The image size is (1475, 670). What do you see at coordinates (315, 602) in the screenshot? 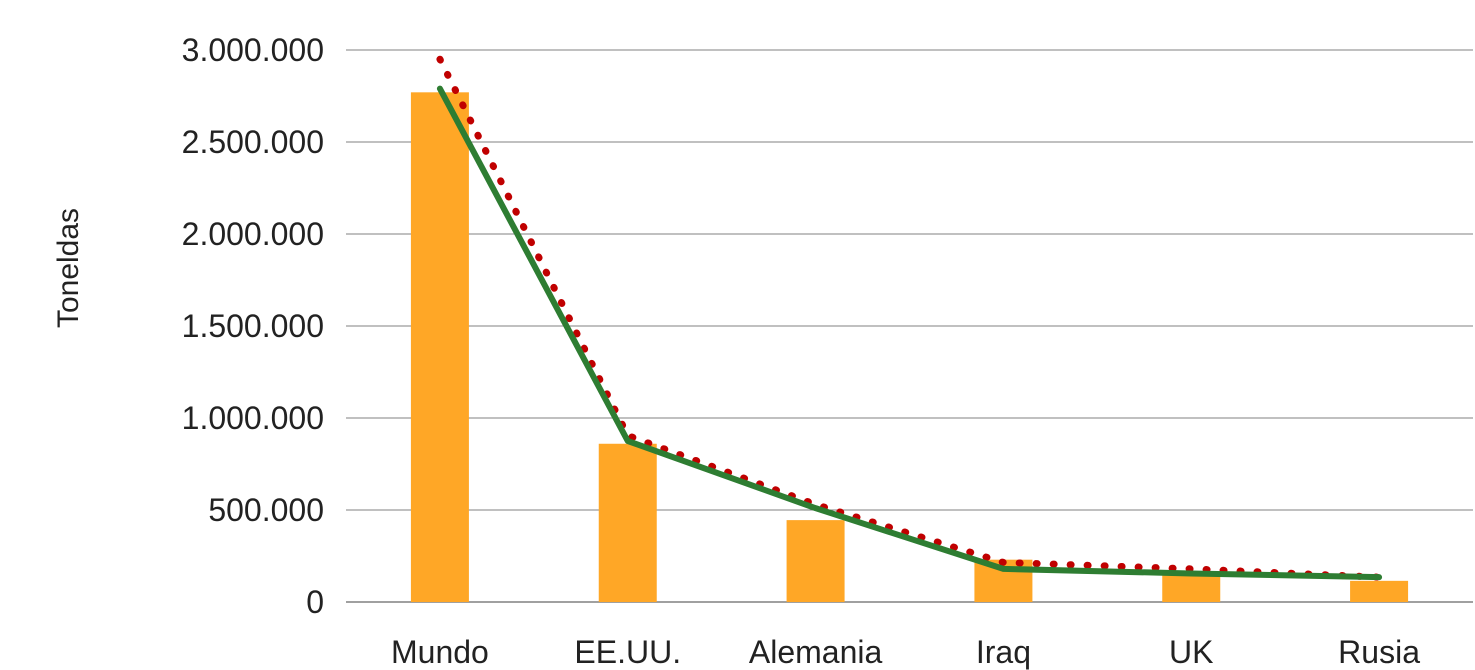
I see `y-tick-label: 0` at bounding box center [315, 602].